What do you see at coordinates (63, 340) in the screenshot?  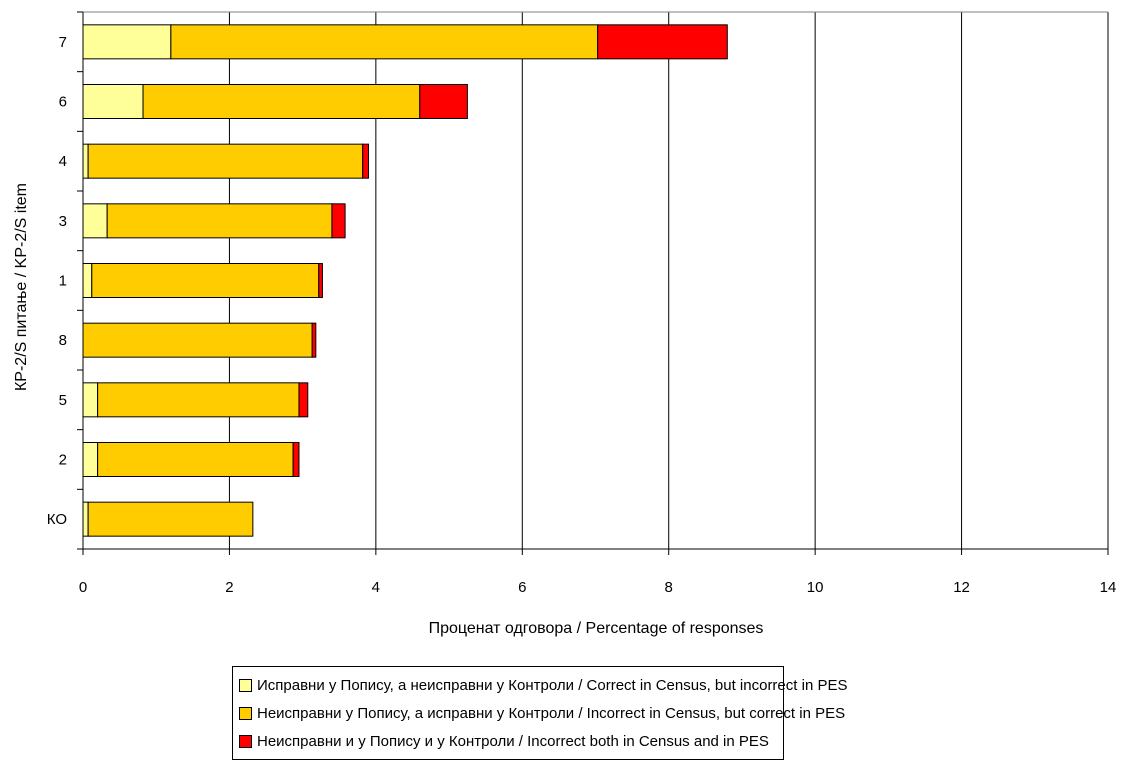 I see `y-tick-label: 8` at bounding box center [63, 340].